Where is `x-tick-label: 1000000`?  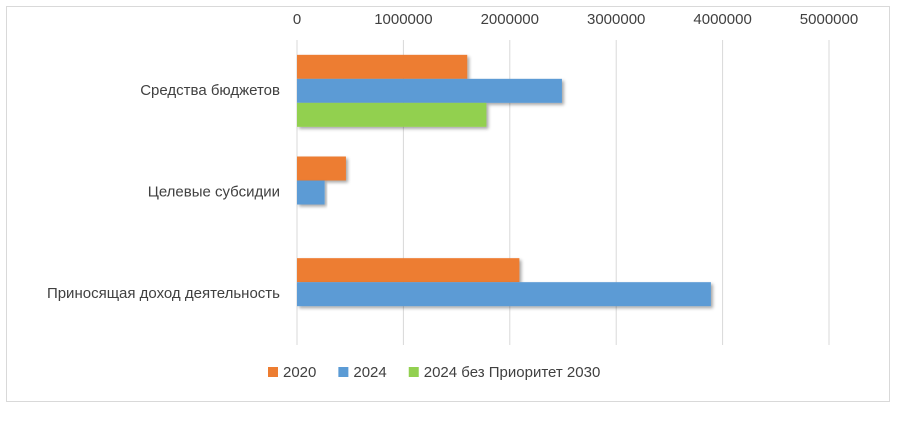 x-tick-label: 1000000 is located at coordinates (403, 19).